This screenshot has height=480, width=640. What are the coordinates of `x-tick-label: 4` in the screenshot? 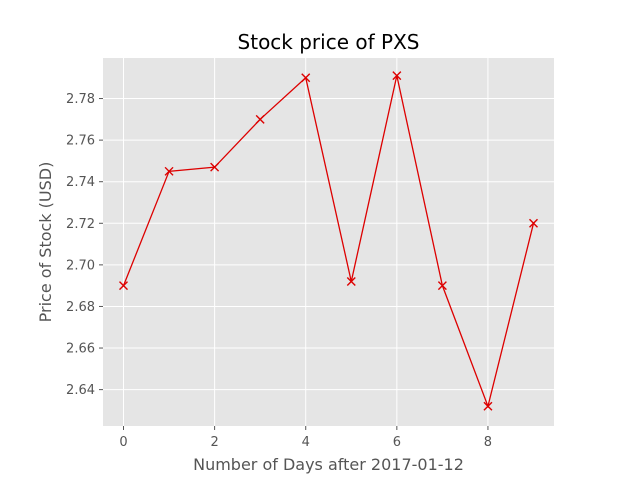 It's located at (306, 442).